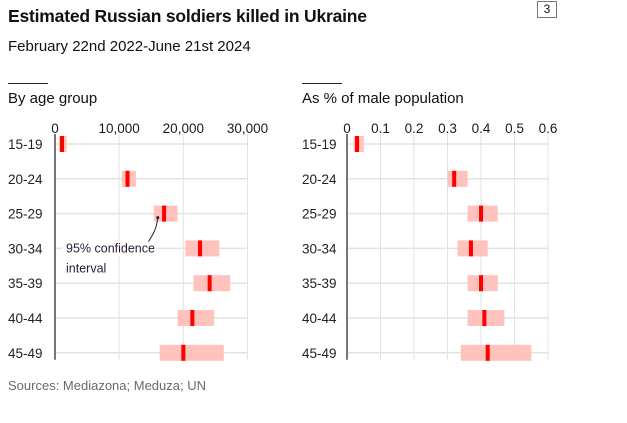 This screenshot has width=627, height=423. I want to click on page-number-badge: 3, so click(547, 9).